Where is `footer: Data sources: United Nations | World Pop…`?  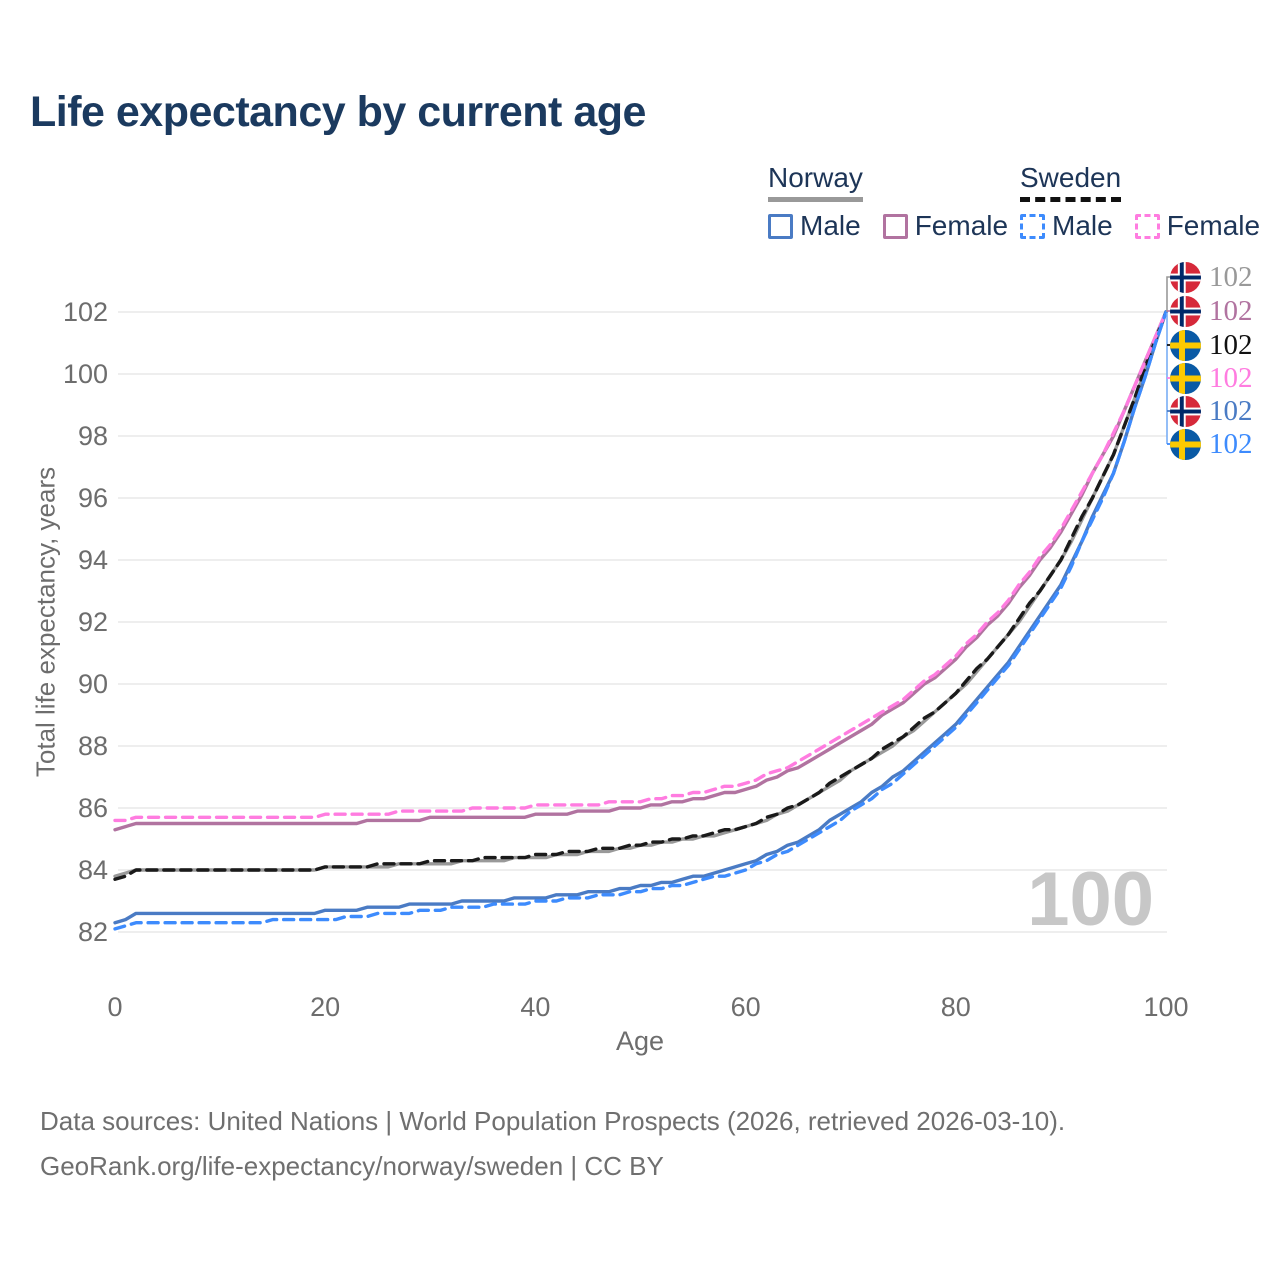
footer: Data sources: United Nations | World Pop… is located at coordinates (552, 1151).